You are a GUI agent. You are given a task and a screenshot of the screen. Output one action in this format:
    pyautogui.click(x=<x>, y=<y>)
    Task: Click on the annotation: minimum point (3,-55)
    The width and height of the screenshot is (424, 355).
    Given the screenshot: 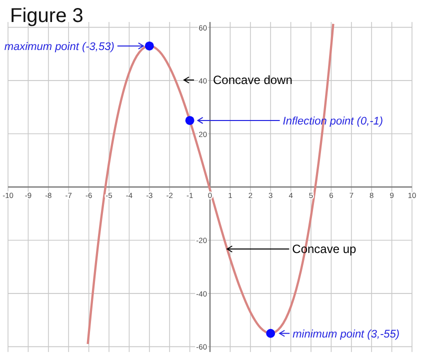 What is the action you would take?
    pyautogui.click(x=346, y=334)
    